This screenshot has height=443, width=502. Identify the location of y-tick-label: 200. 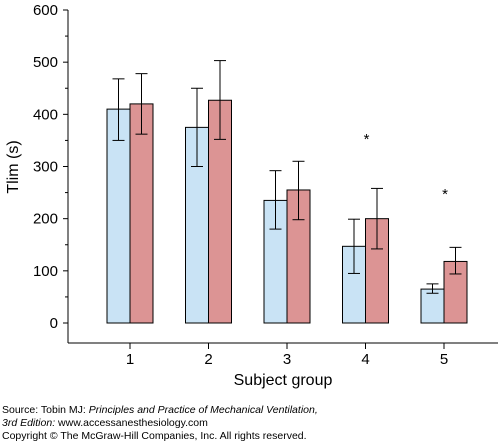
(45, 219).